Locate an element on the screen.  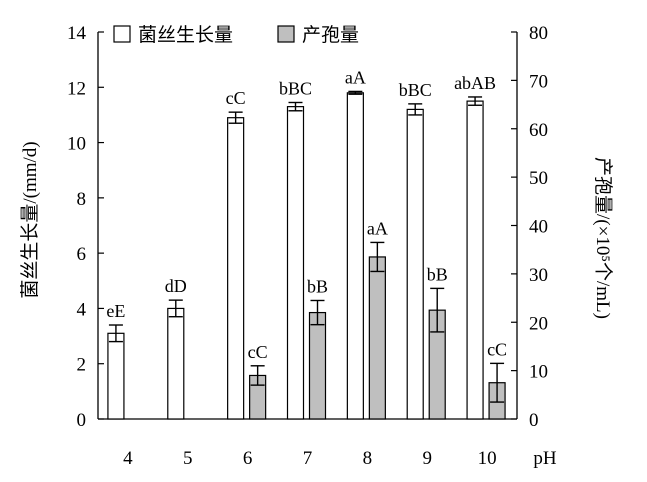
x-axis-title: pH is located at coordinates (545, 458).